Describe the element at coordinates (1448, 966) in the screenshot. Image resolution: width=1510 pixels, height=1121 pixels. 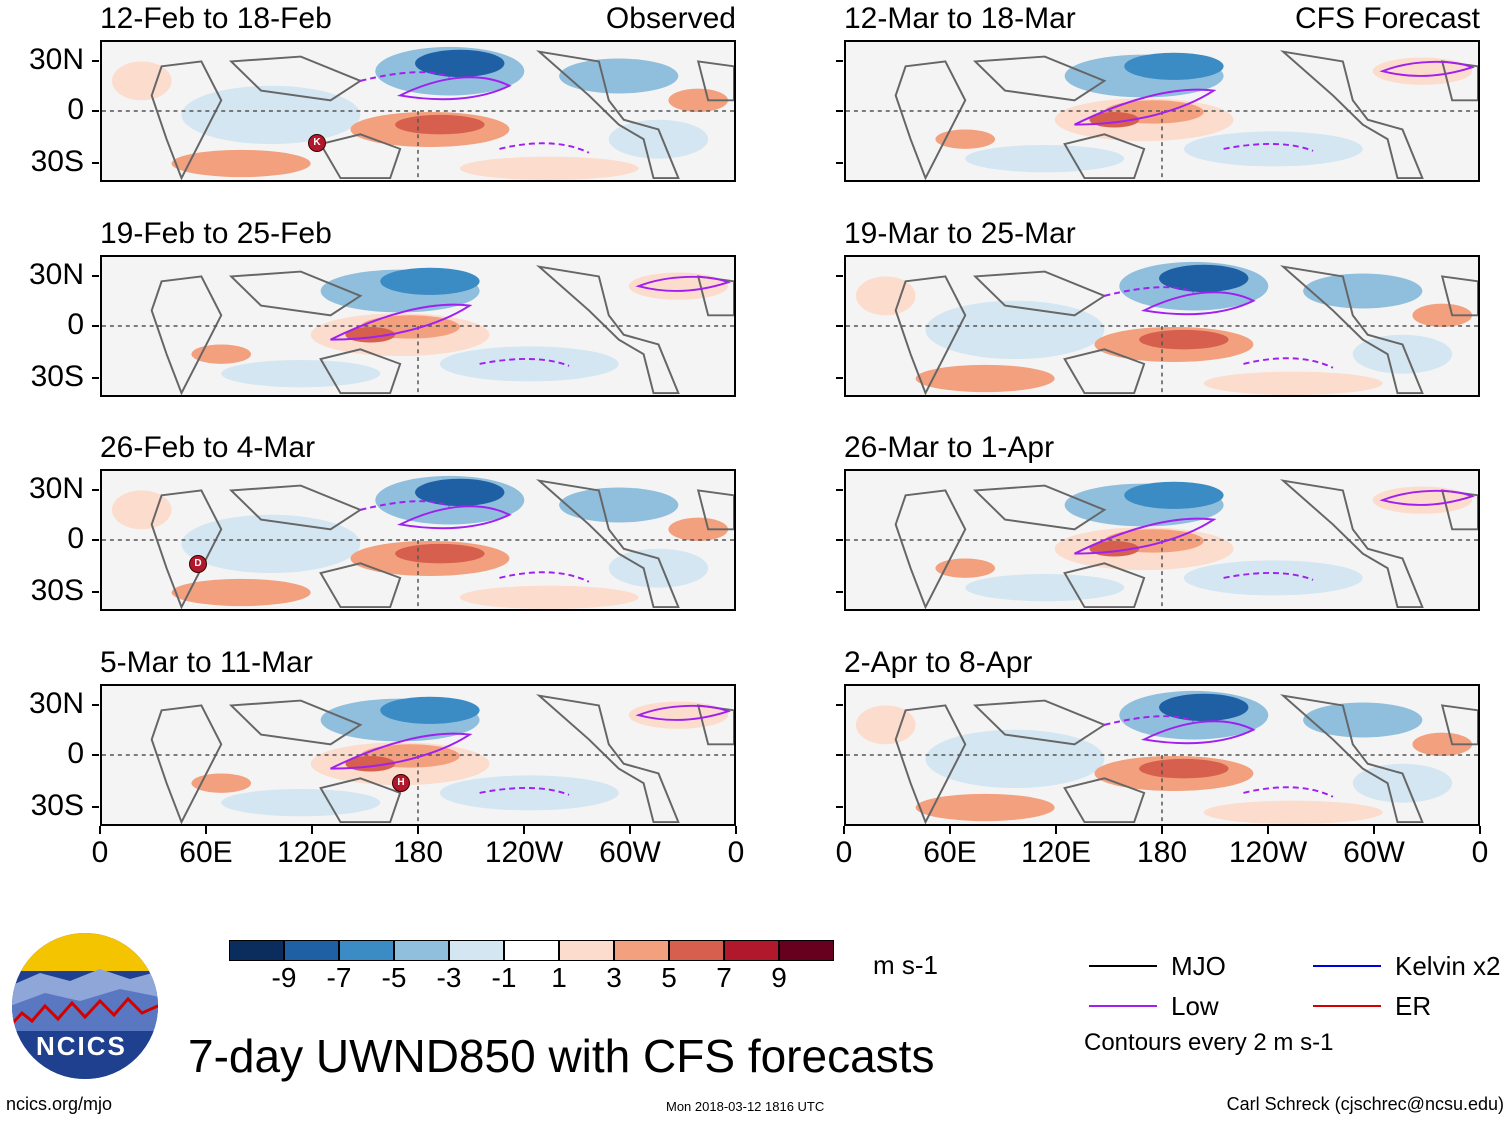
I see `legend-label: Kelvin x2` at that location.